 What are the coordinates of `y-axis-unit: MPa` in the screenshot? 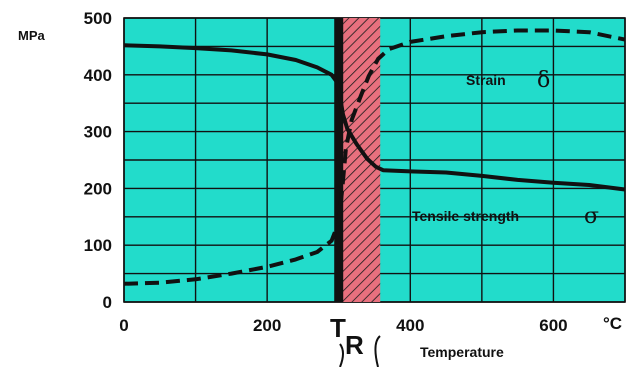 It's located at (32, 35).